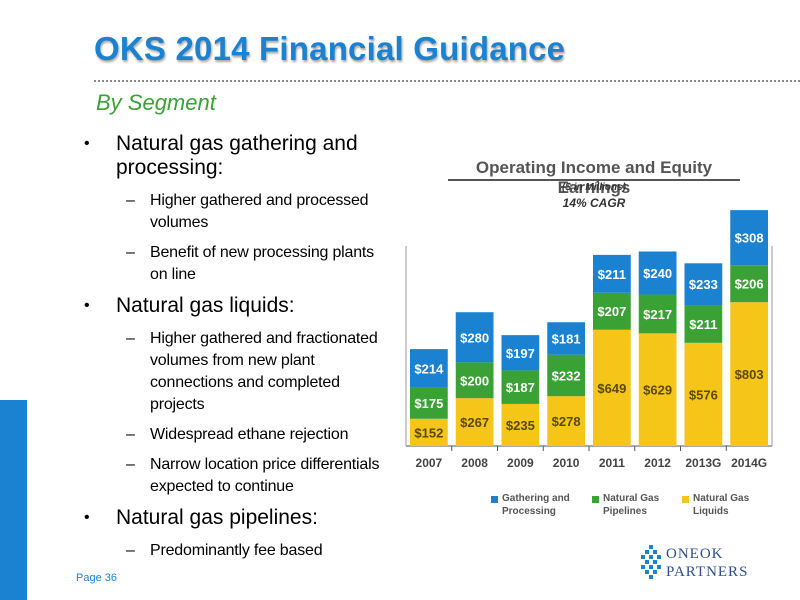  What do you see at coordinates (695, 554) in the screenshot?
I see `logo-line-1: ONEOK` at bounding box center [695, 554].